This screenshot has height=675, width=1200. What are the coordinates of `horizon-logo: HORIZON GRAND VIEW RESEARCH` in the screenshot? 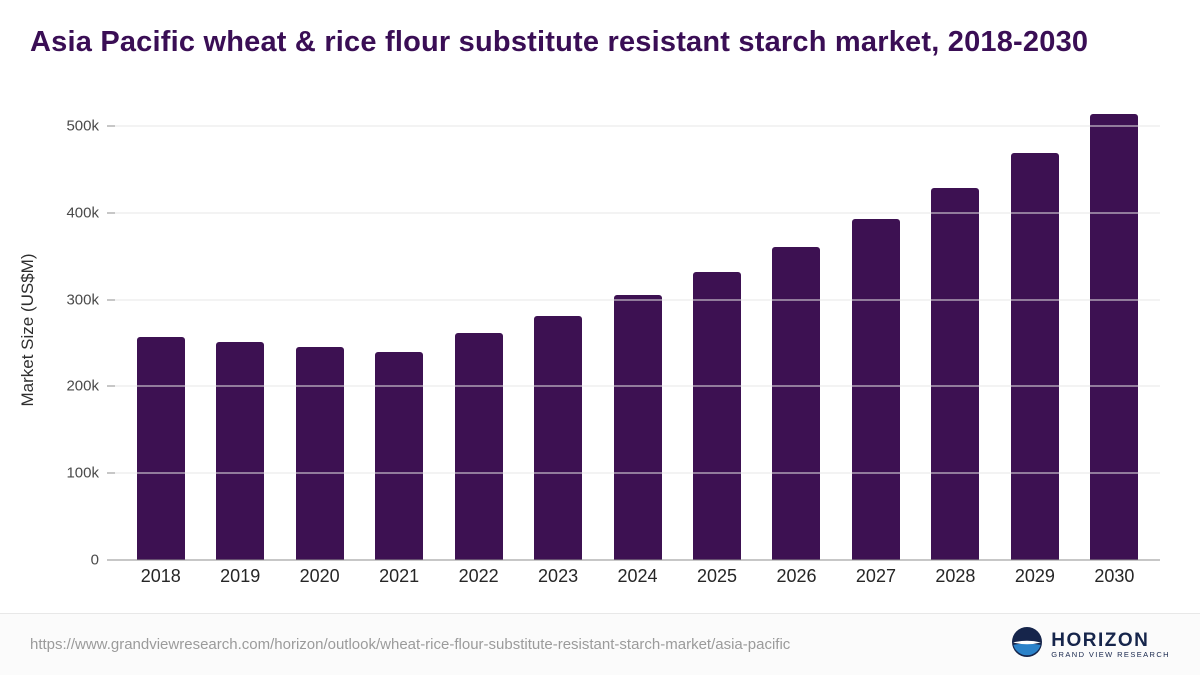 It's located at (1091, 644).